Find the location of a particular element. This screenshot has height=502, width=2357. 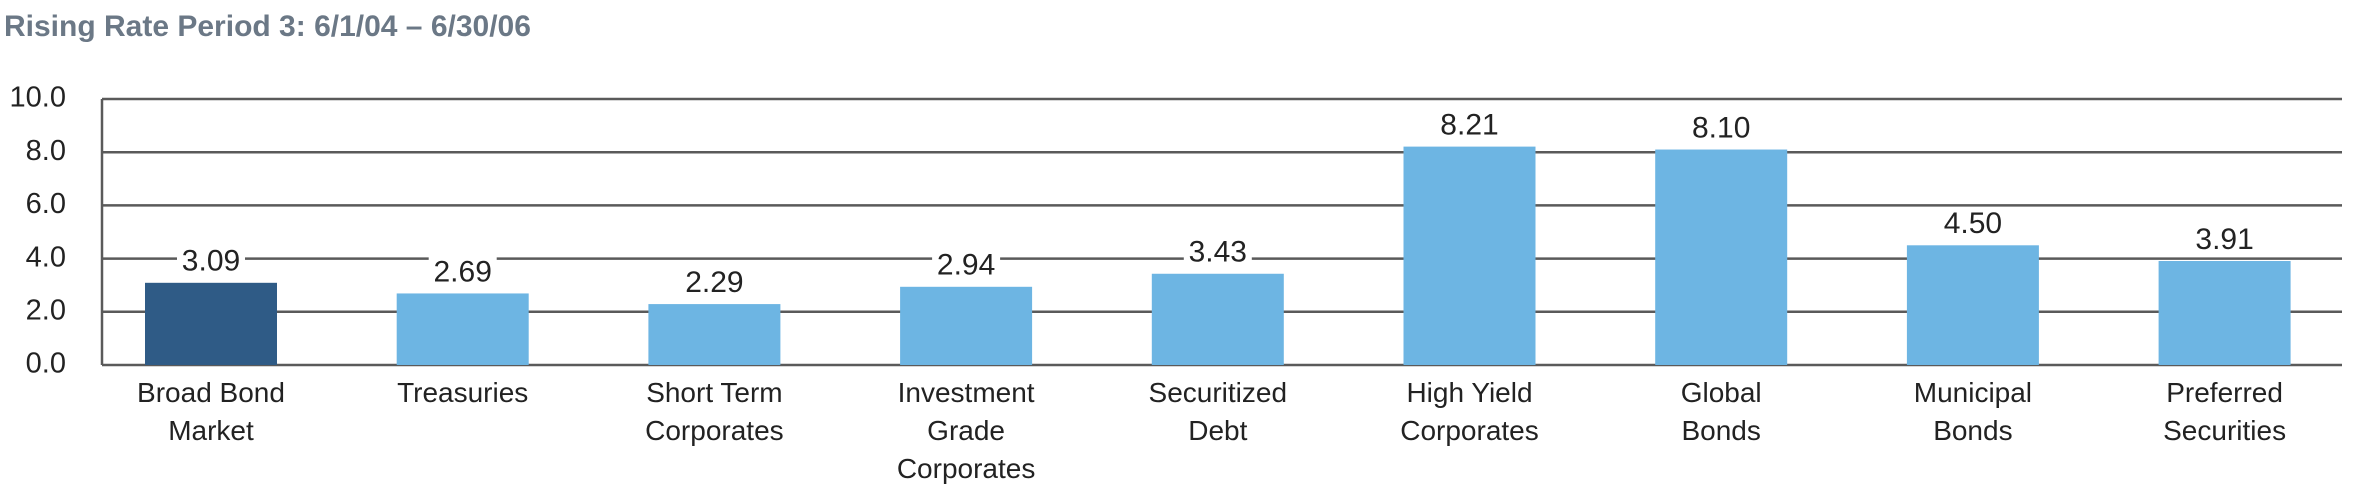

value-label: 3.91 is located at coordinates (2224, 239).